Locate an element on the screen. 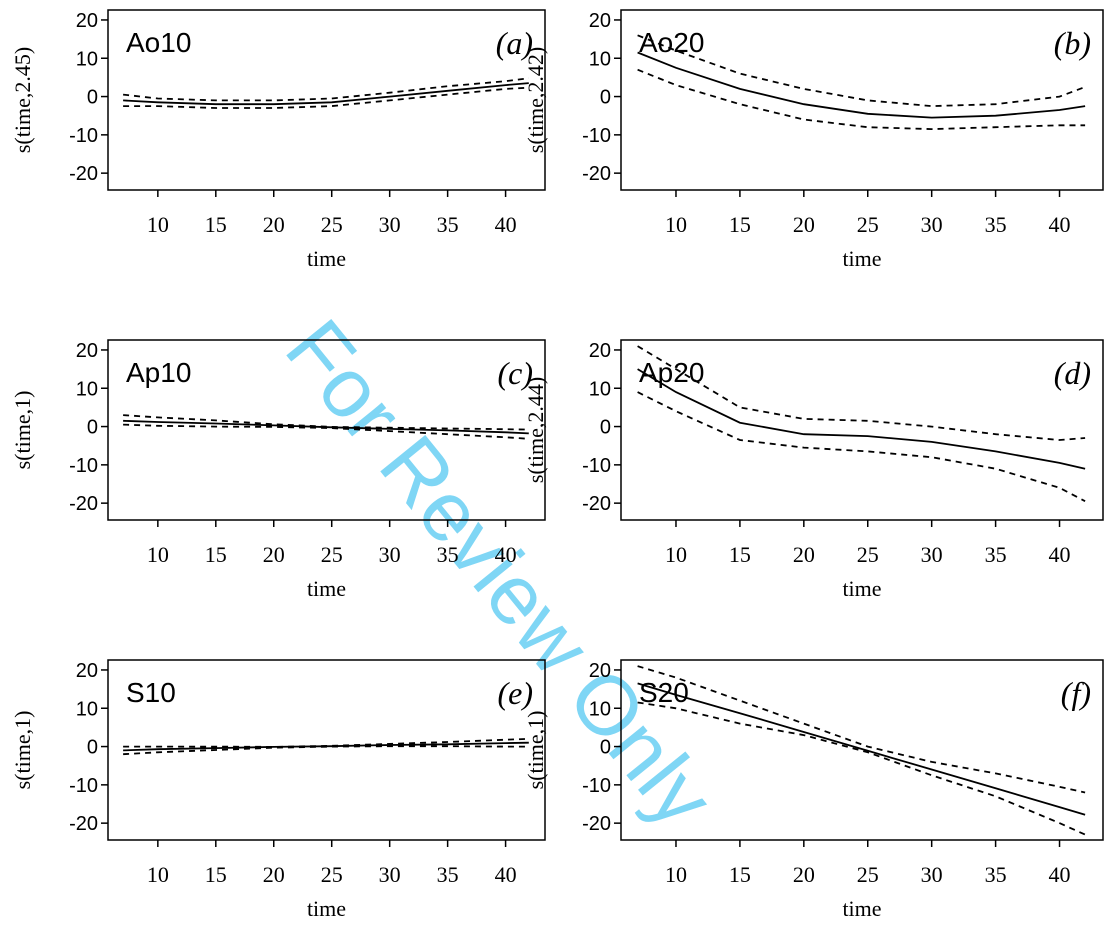 The image size is (1109, 928). panel-title: S10 is located at coordinates (151, 692).